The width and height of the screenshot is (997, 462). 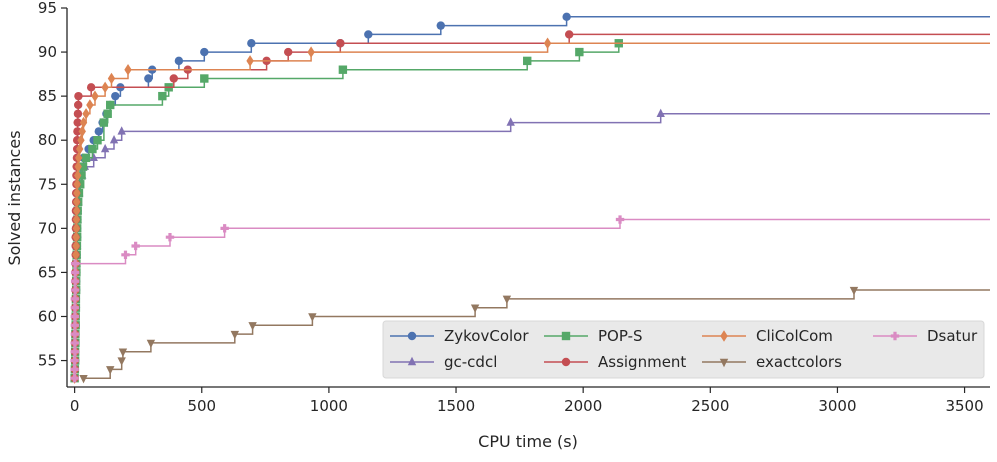 I want to click on legend-label: exactcolors, so click(x=799, y=362).